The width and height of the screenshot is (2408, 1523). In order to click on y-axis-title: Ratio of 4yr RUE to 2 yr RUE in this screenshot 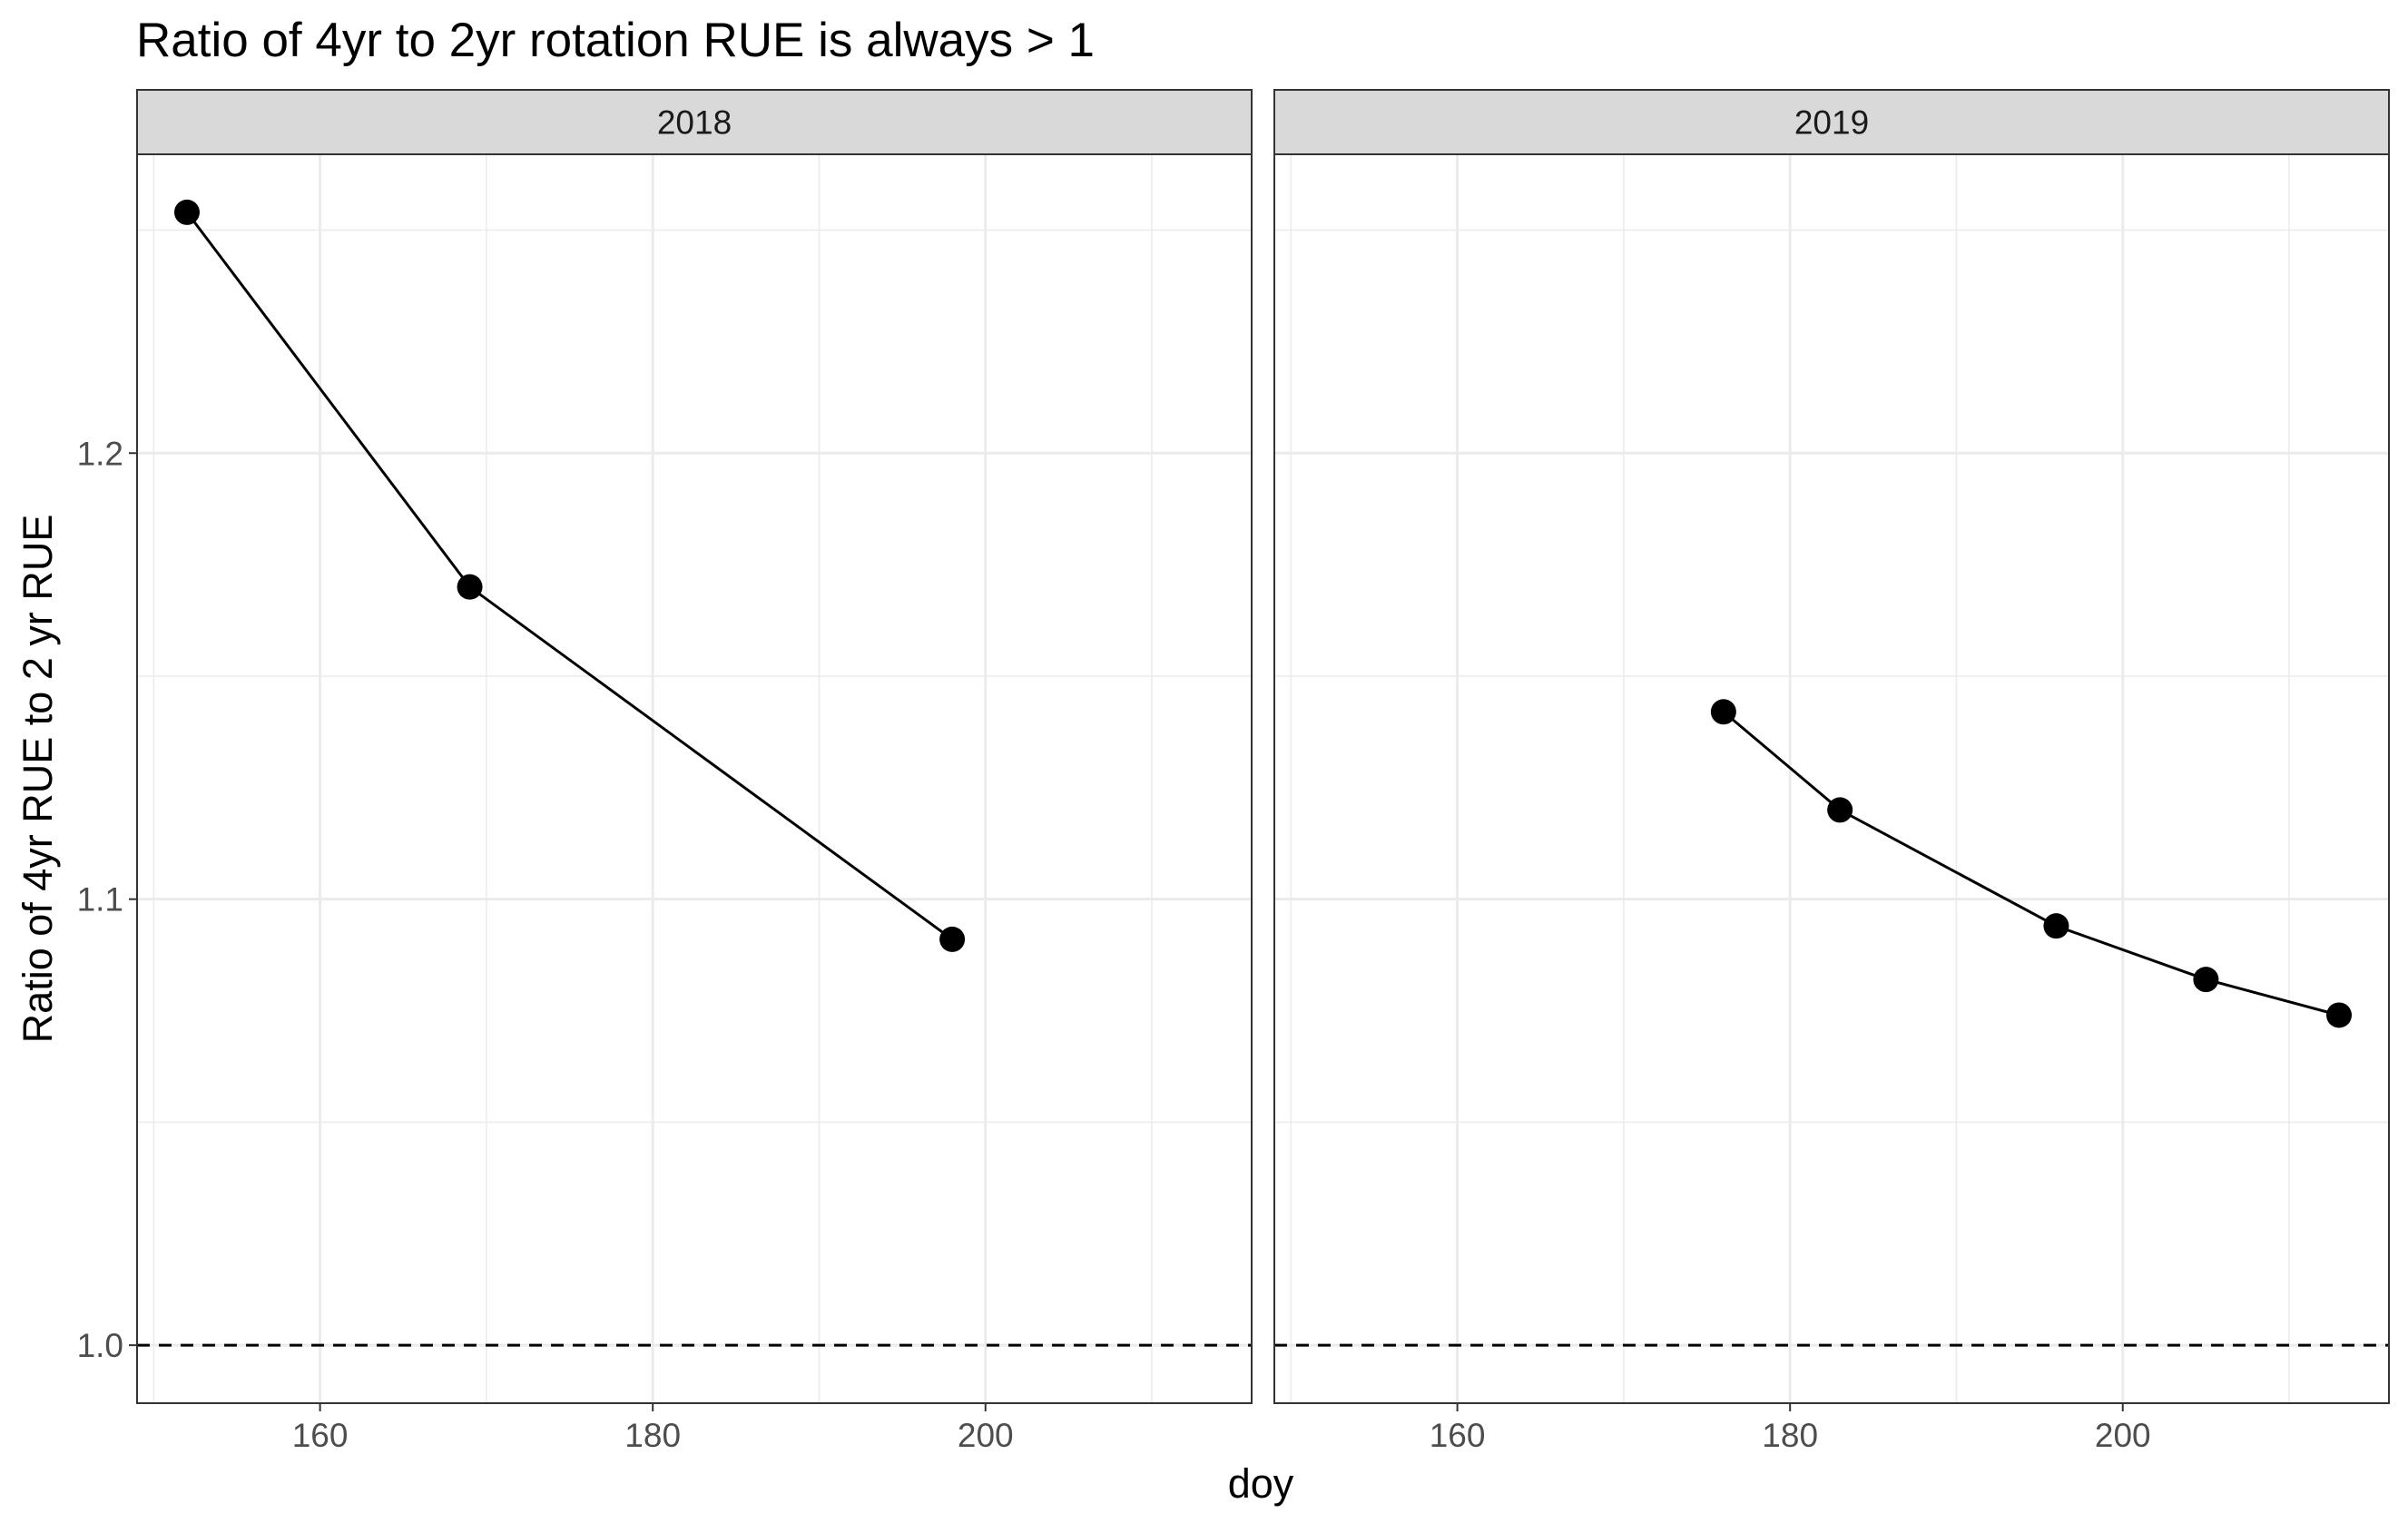, I will do `click(38, 779)`.